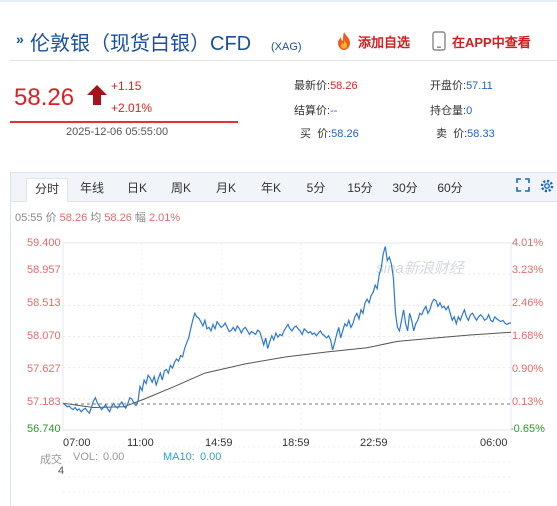 The height and width of the screenshot is (506, 557). What do you see at coordinates (97, 95) in the screenshot?
I see `price-up-arrow-icon` at bounding box center [97, 95].